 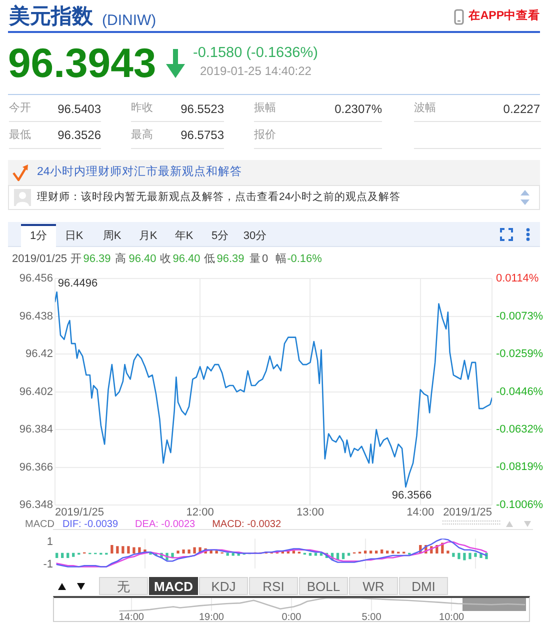 I want to click on text: MACD, so click(x=173, y=586).